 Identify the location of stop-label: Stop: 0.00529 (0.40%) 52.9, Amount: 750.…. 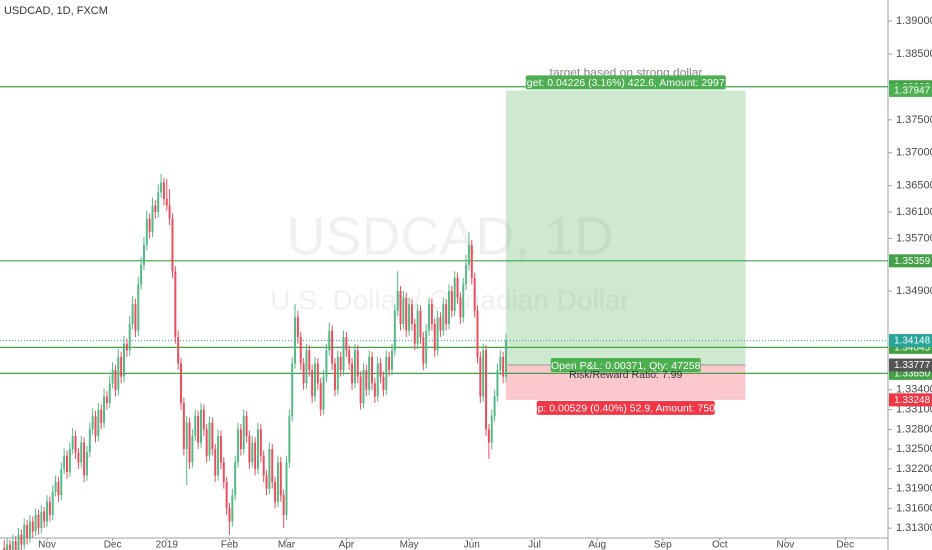
(626, 409).